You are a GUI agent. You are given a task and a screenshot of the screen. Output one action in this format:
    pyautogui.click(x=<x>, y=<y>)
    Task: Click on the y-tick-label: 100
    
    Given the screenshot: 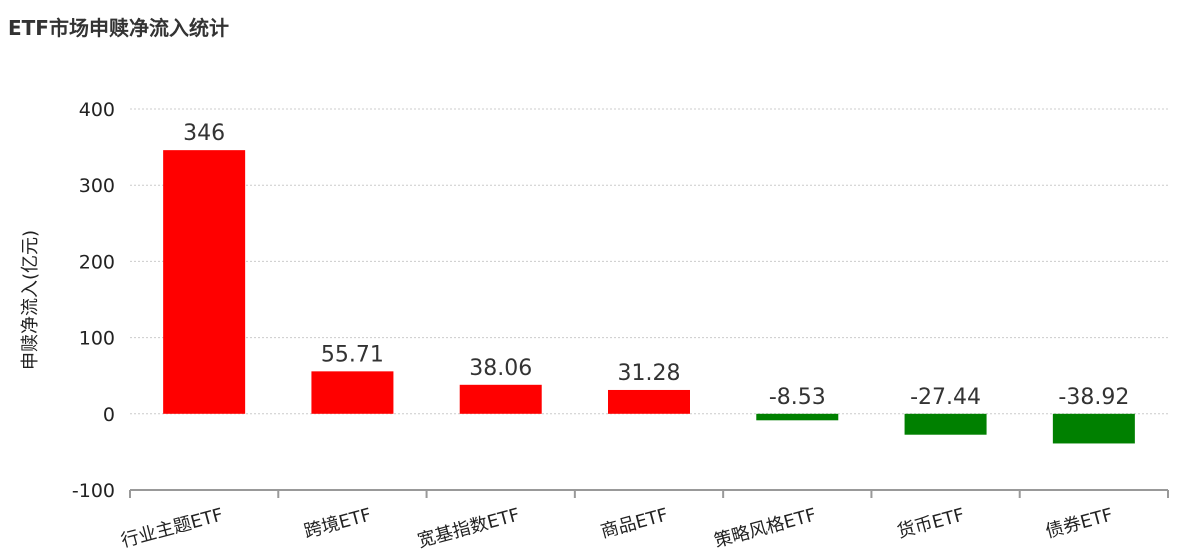 What is the action you would take?
    pyautogui.click(x=97, y=339)
    